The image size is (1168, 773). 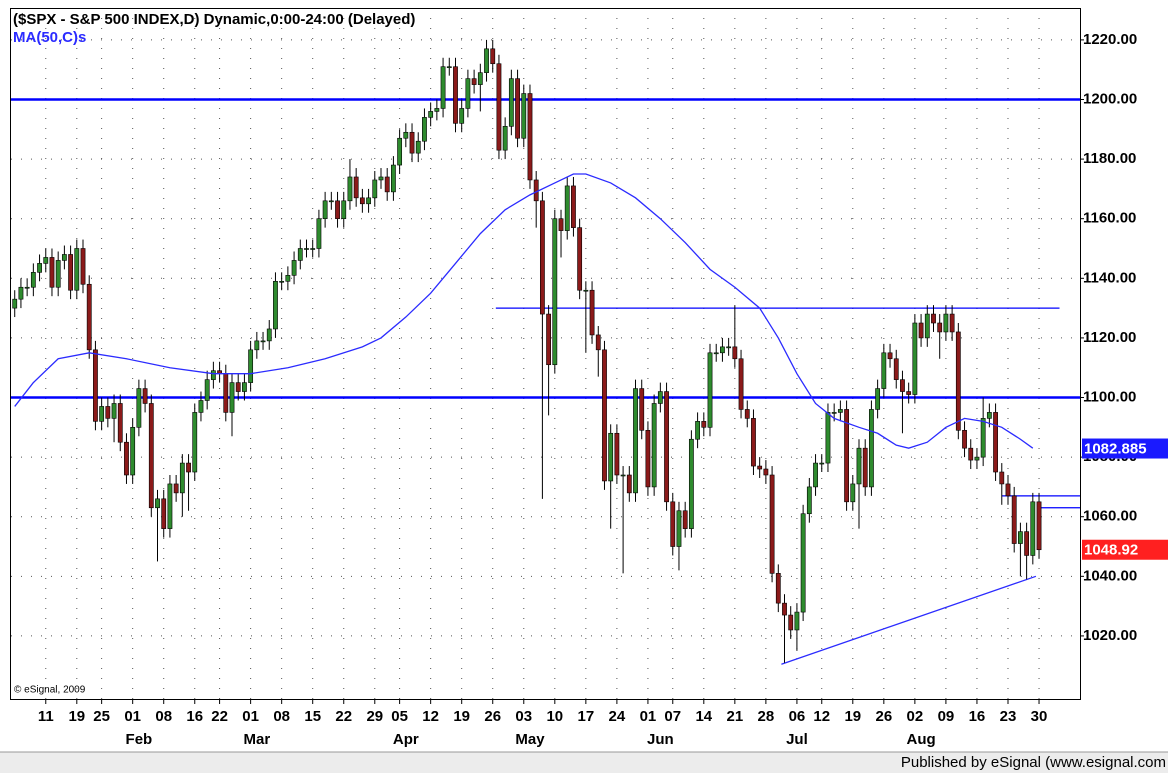 What do you see at coordinates (617, 716) in the screenshot?
I see `x-tick-label: 24` at bounding box center [617, 716].